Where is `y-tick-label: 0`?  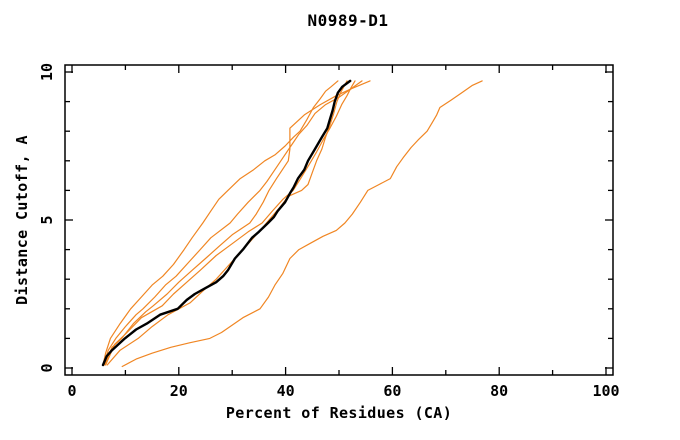
y-tick-label: 0 is located at coordinates (47, 367).